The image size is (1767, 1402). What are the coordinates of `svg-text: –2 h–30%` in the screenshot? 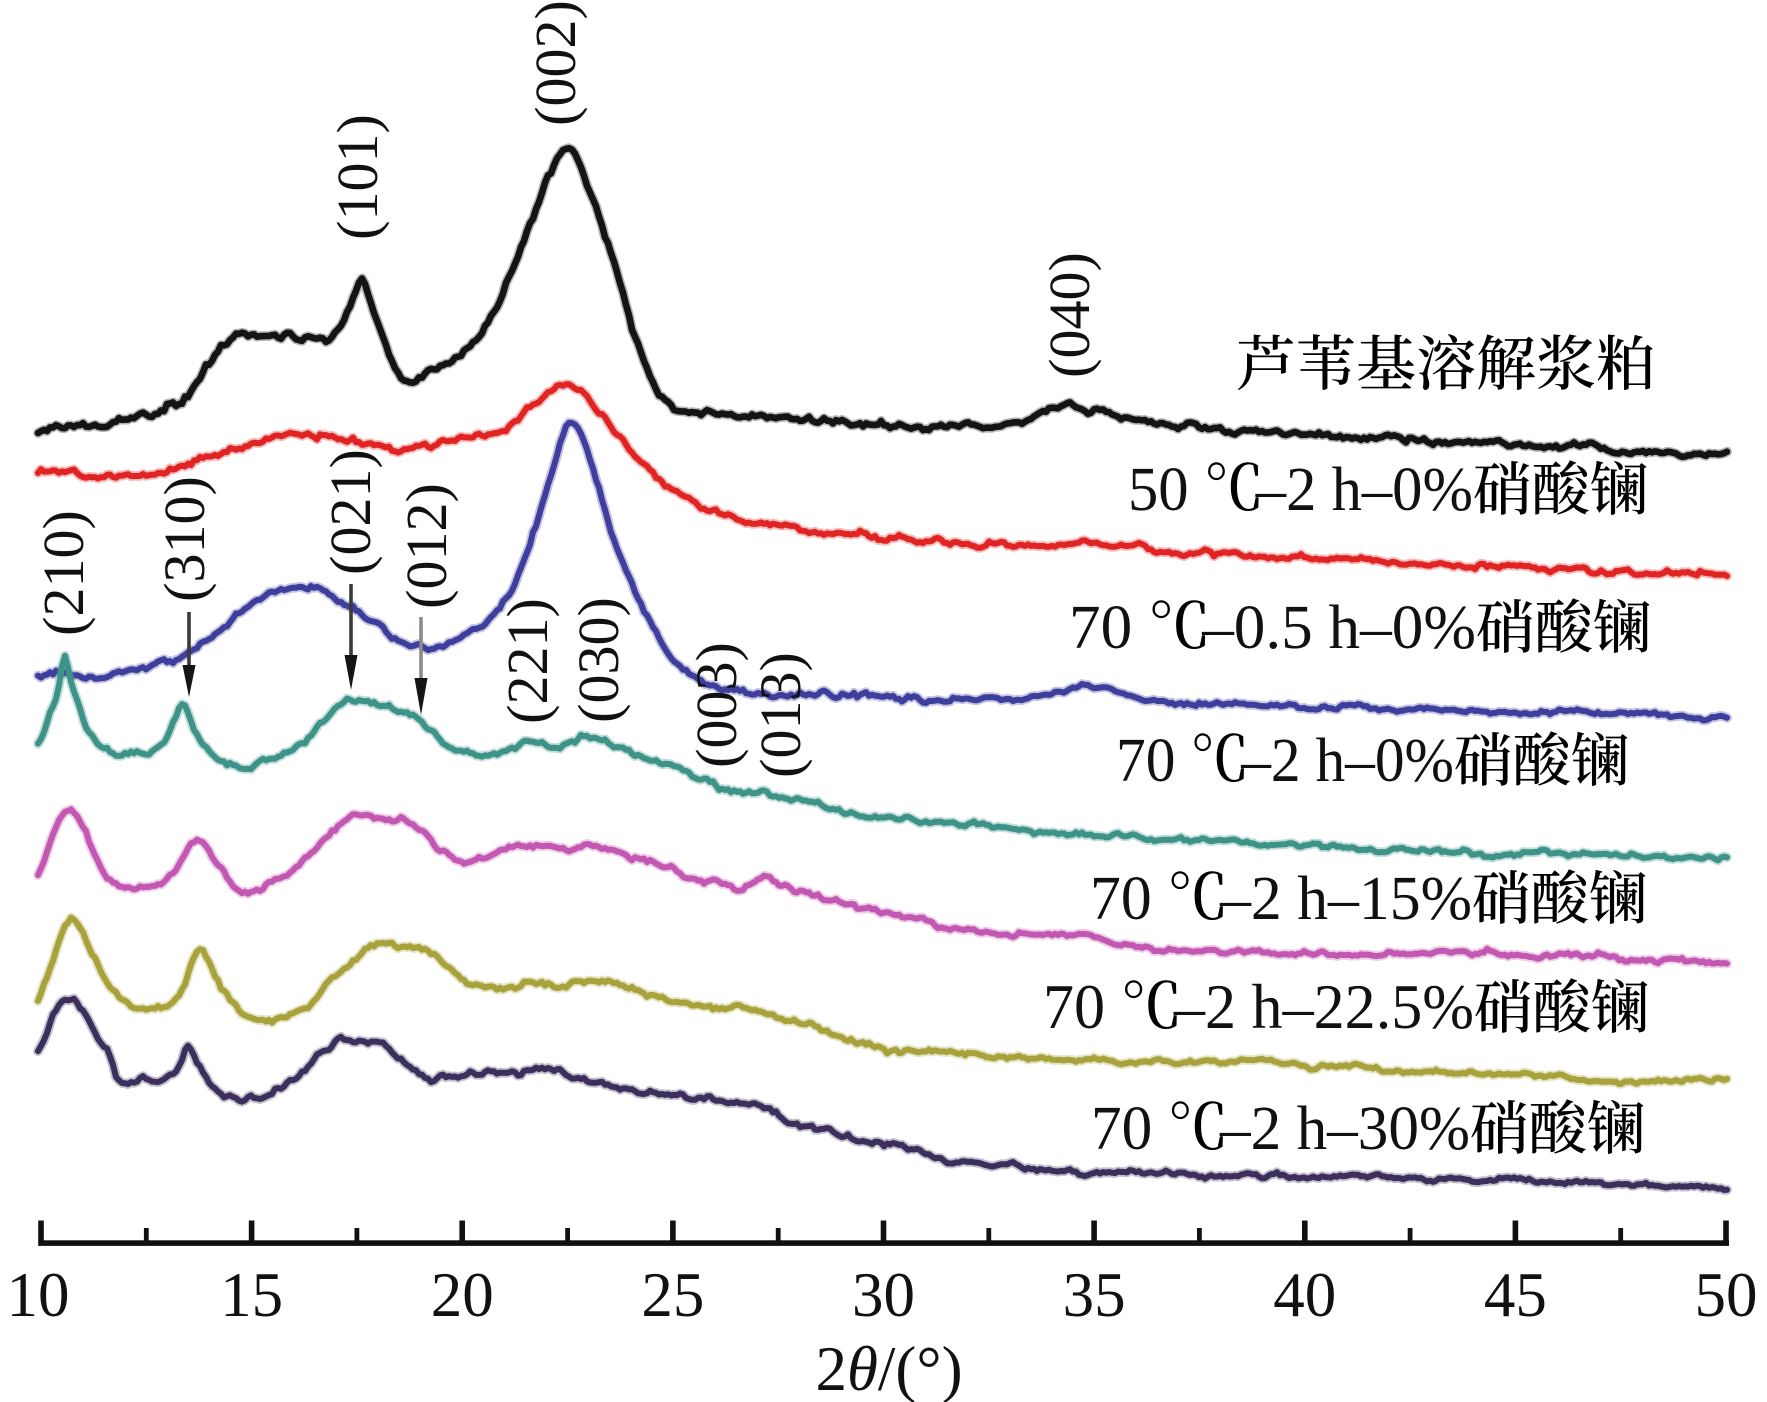 It's located at (1344, 1128).